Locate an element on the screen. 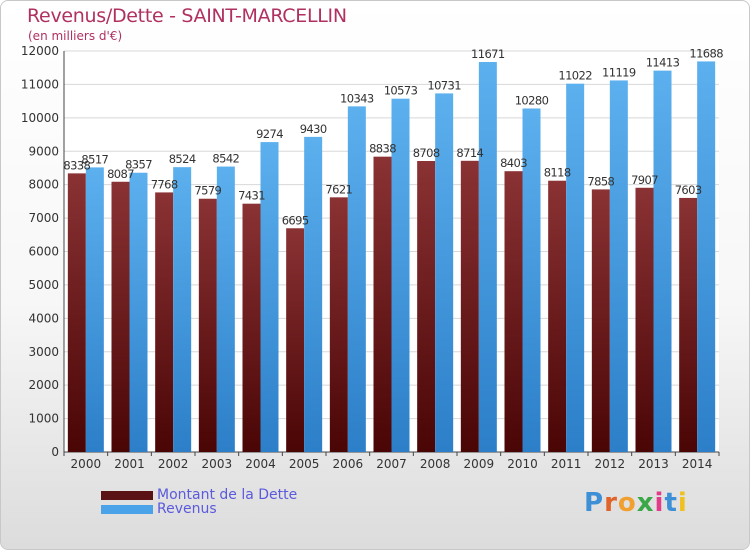 This screenshot has width=750, height=550. y-tick-label: 11000 is located at coordinates (40, 84).